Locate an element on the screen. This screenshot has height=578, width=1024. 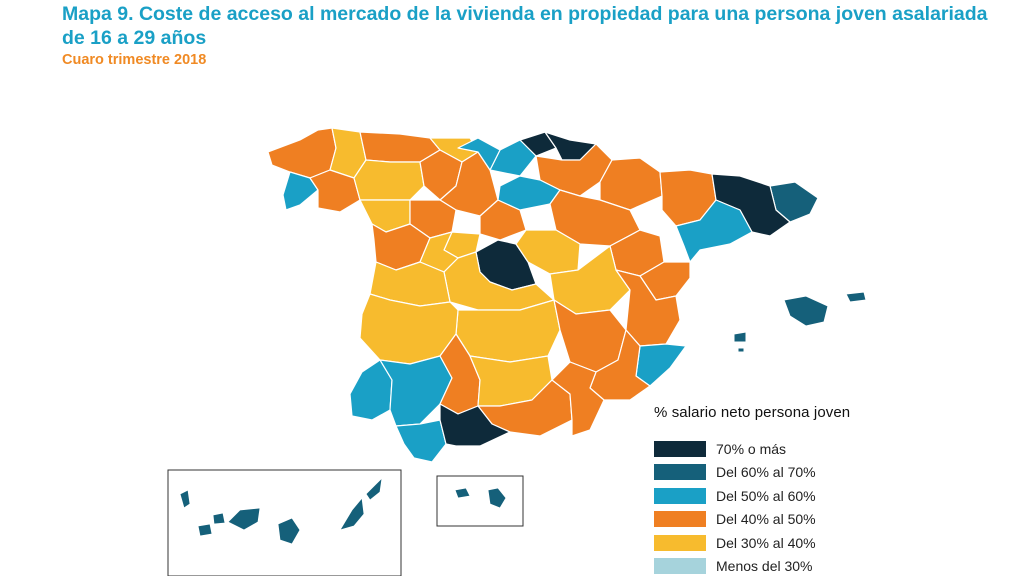
legend-item: Del 40% al 50% is located at coordinates (804, 520).